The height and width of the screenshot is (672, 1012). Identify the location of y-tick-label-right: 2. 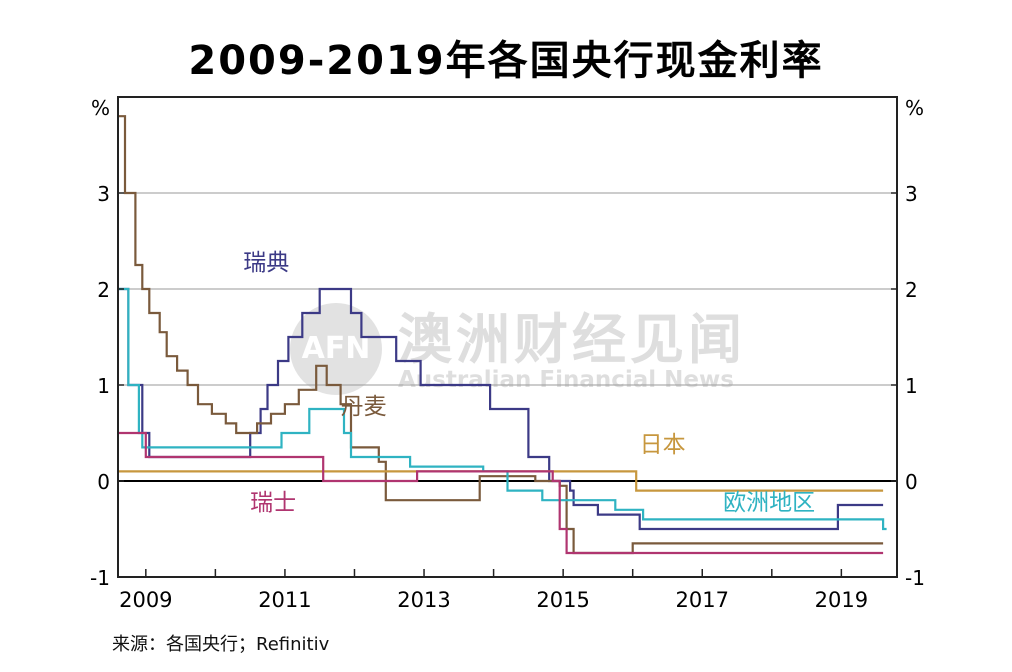
(911, 290).